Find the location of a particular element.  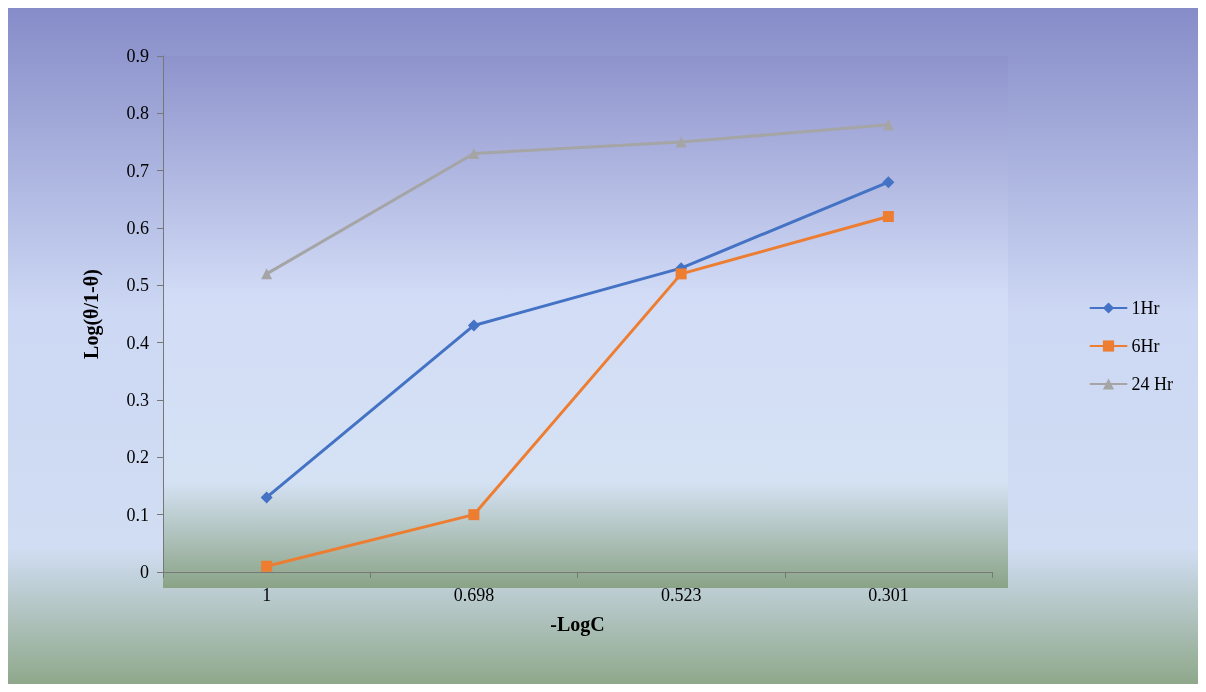

y-tick-label: 0.1 is located at coordinates (137, 514).